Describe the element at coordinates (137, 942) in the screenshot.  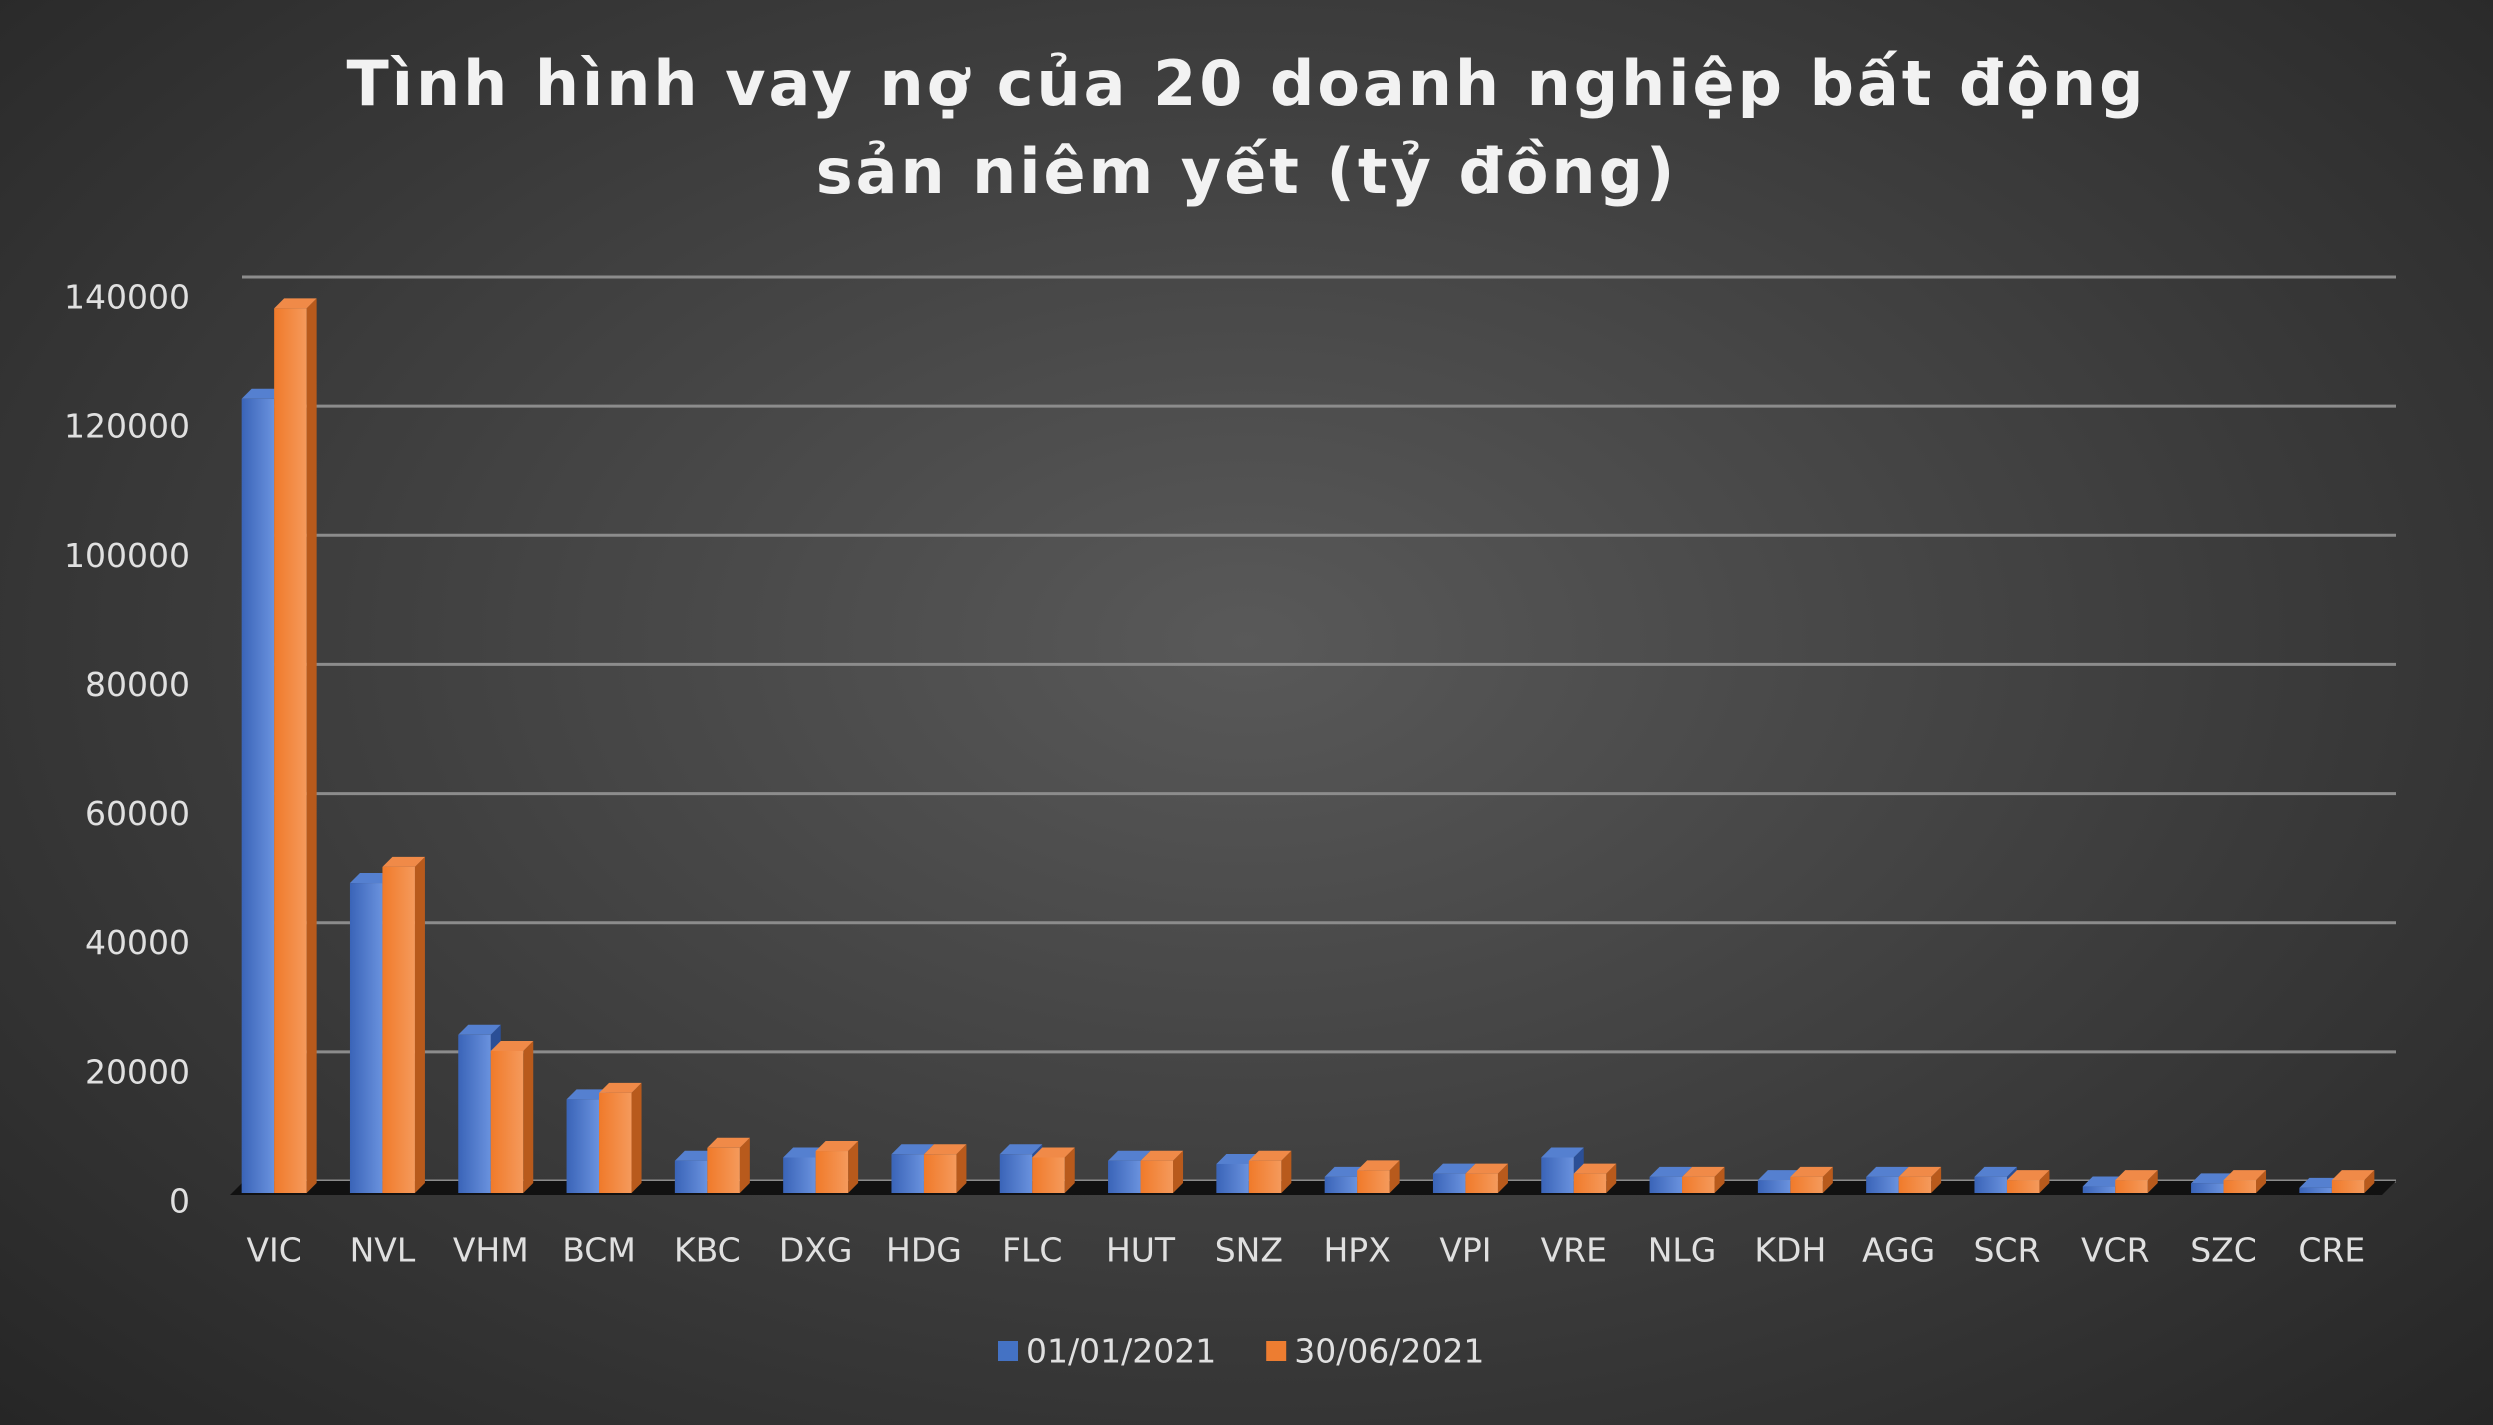
I see `y-tick-label: 40000` at that location.